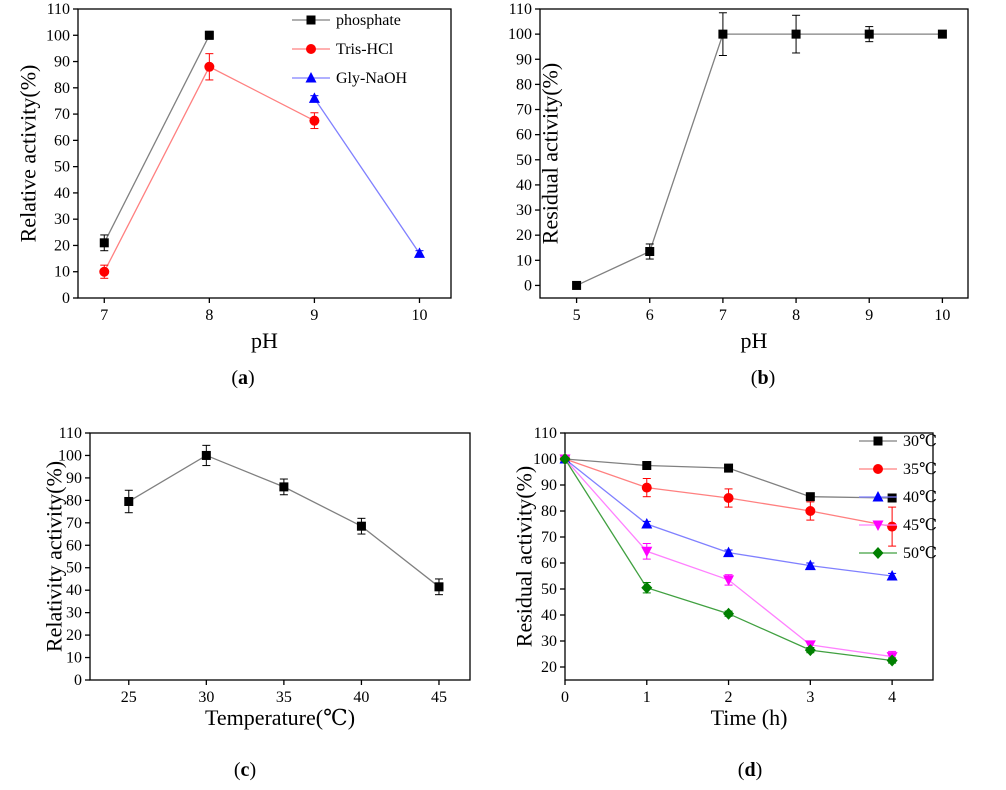 This screenshot has width=1006, height=790. What do you see at coordinates (920, 441) in the screenshot?
I see `legend-label: 30℃` at bounding box center [920, 441].